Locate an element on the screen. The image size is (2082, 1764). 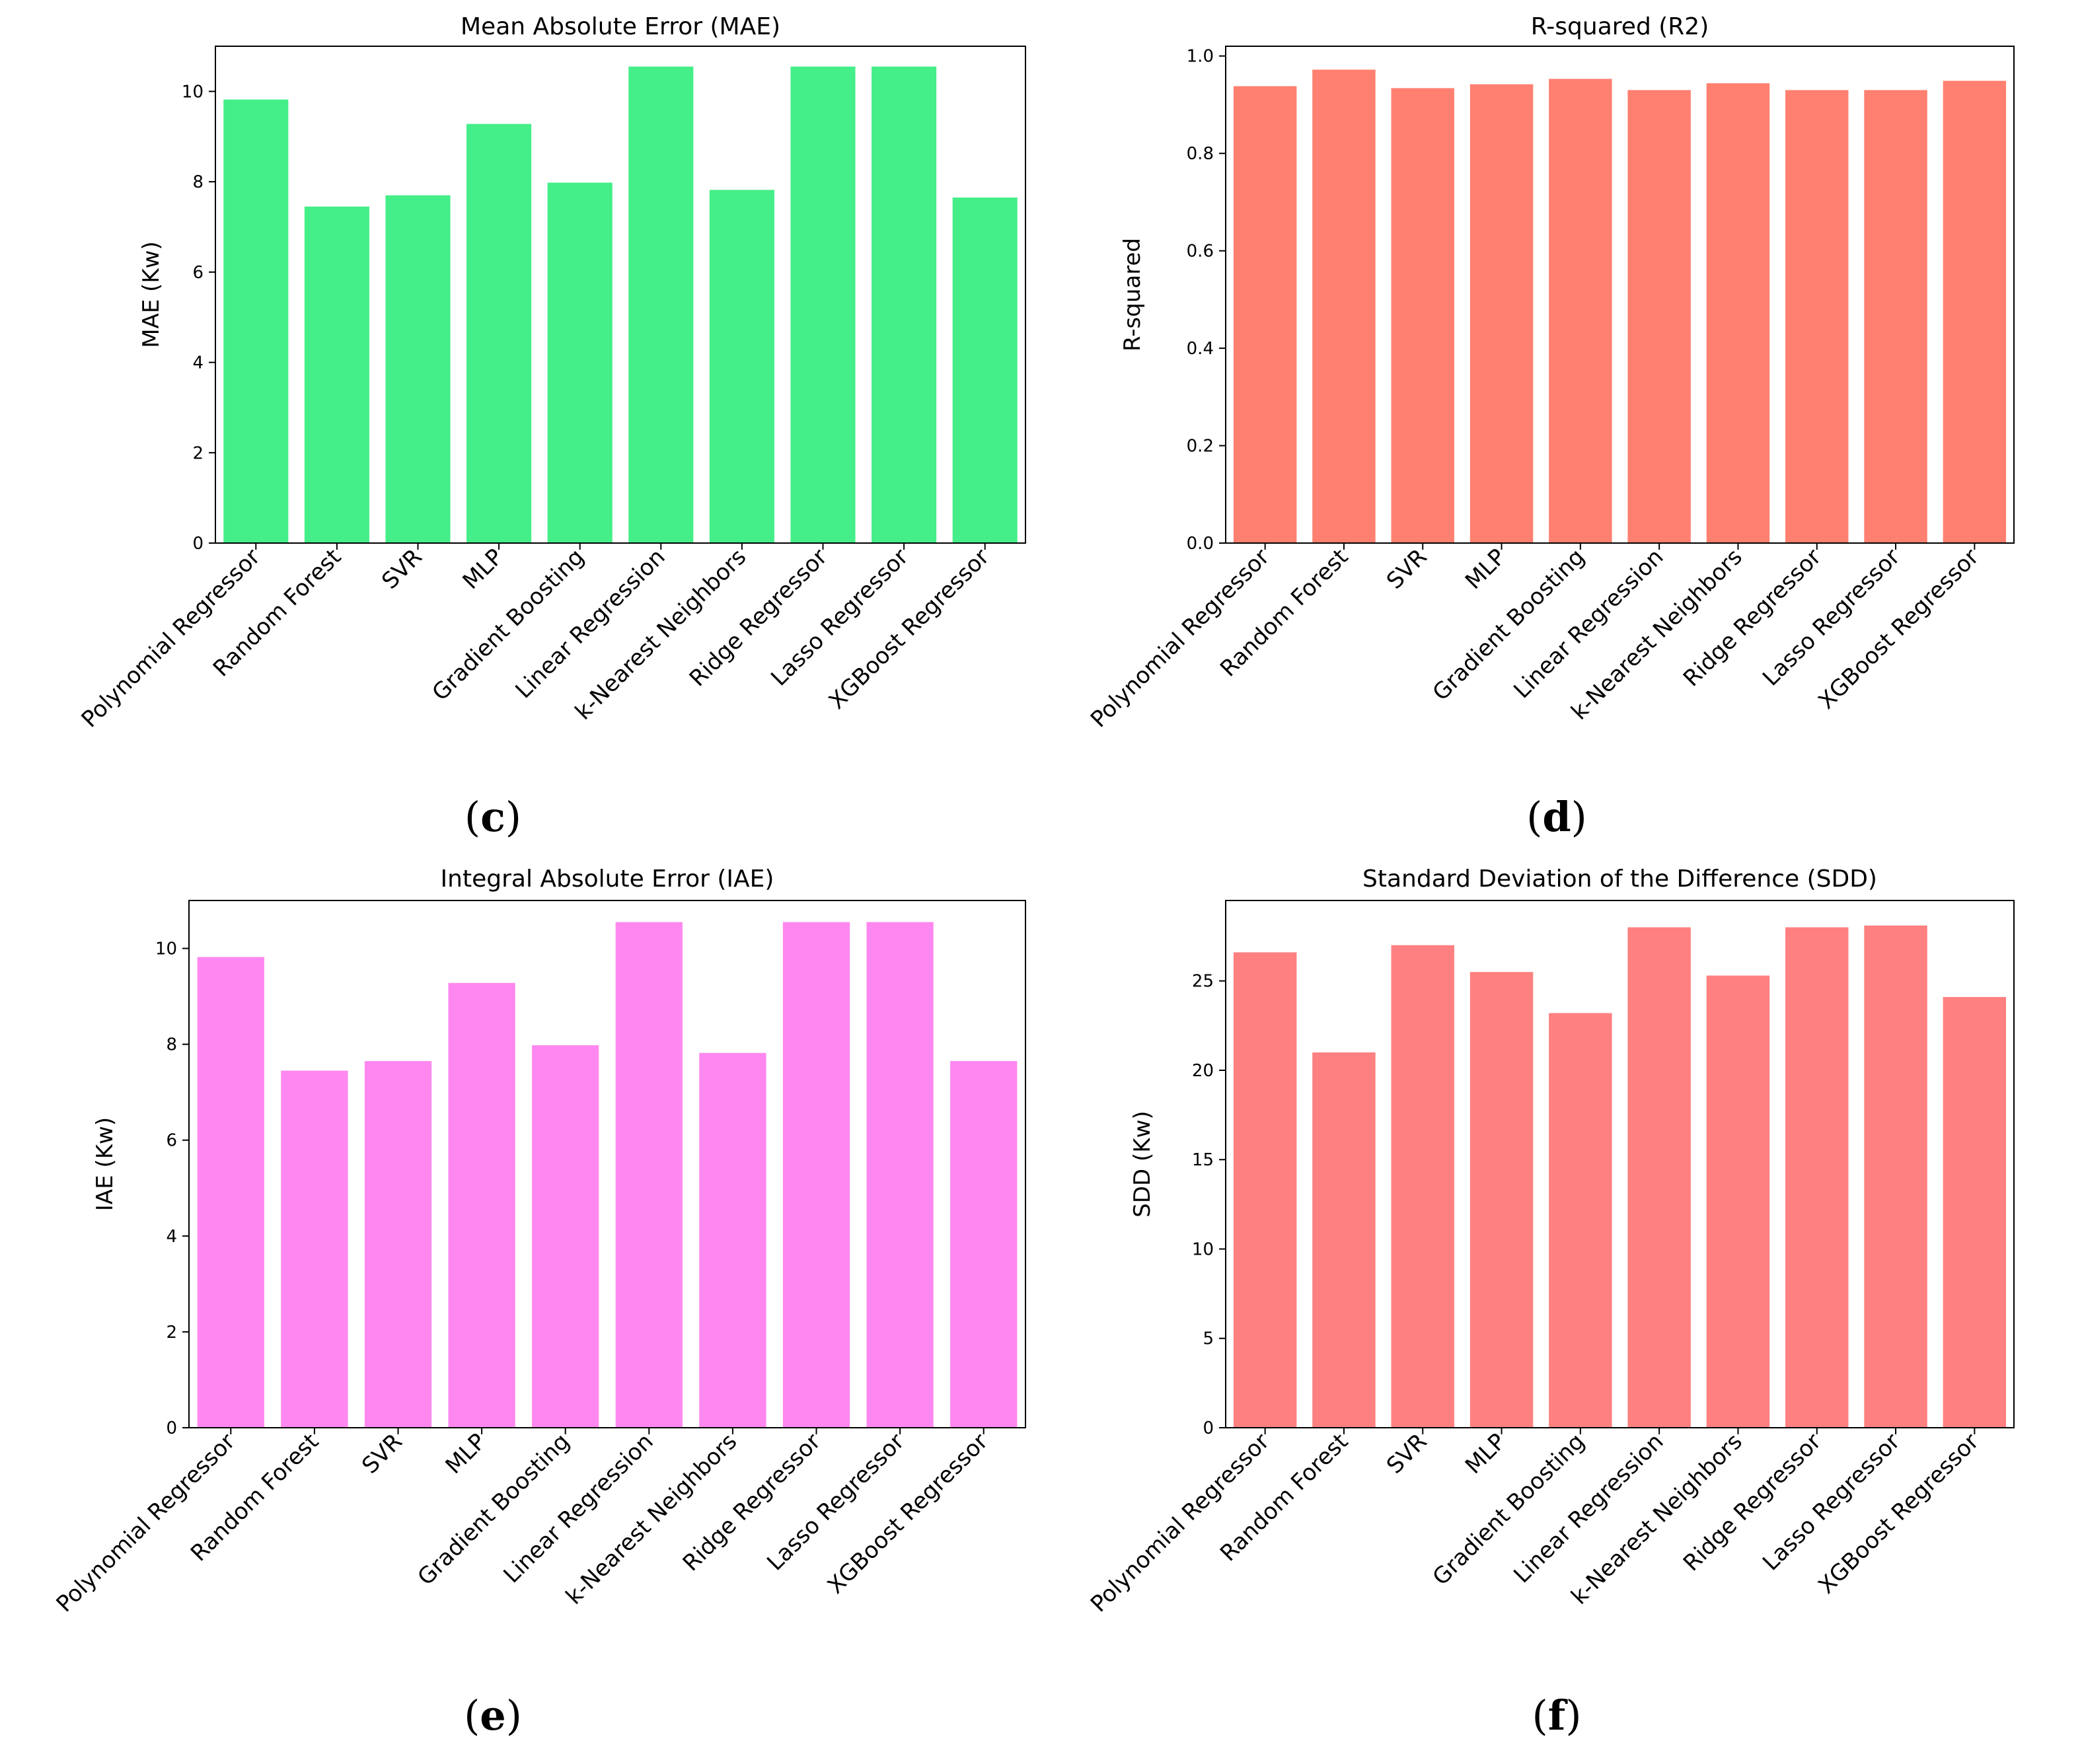
panel-label-letter: f is located at coordinates (1557, 1715).